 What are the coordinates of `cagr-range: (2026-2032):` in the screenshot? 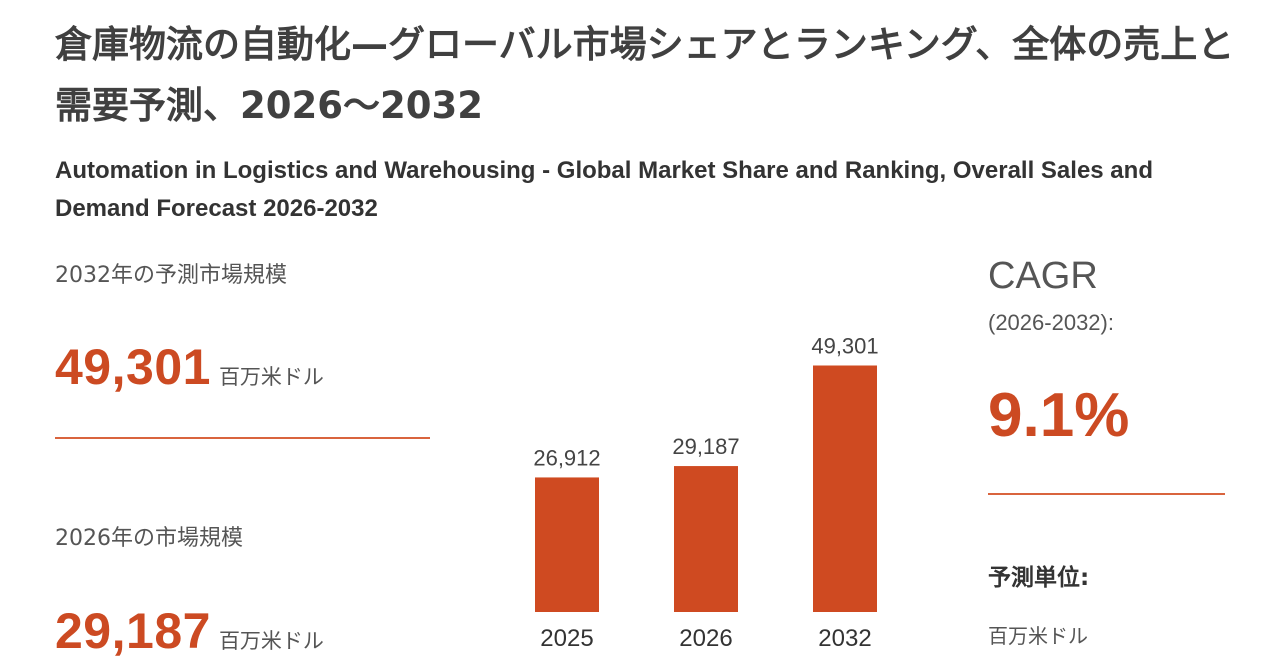 It's located at (1051, 322).